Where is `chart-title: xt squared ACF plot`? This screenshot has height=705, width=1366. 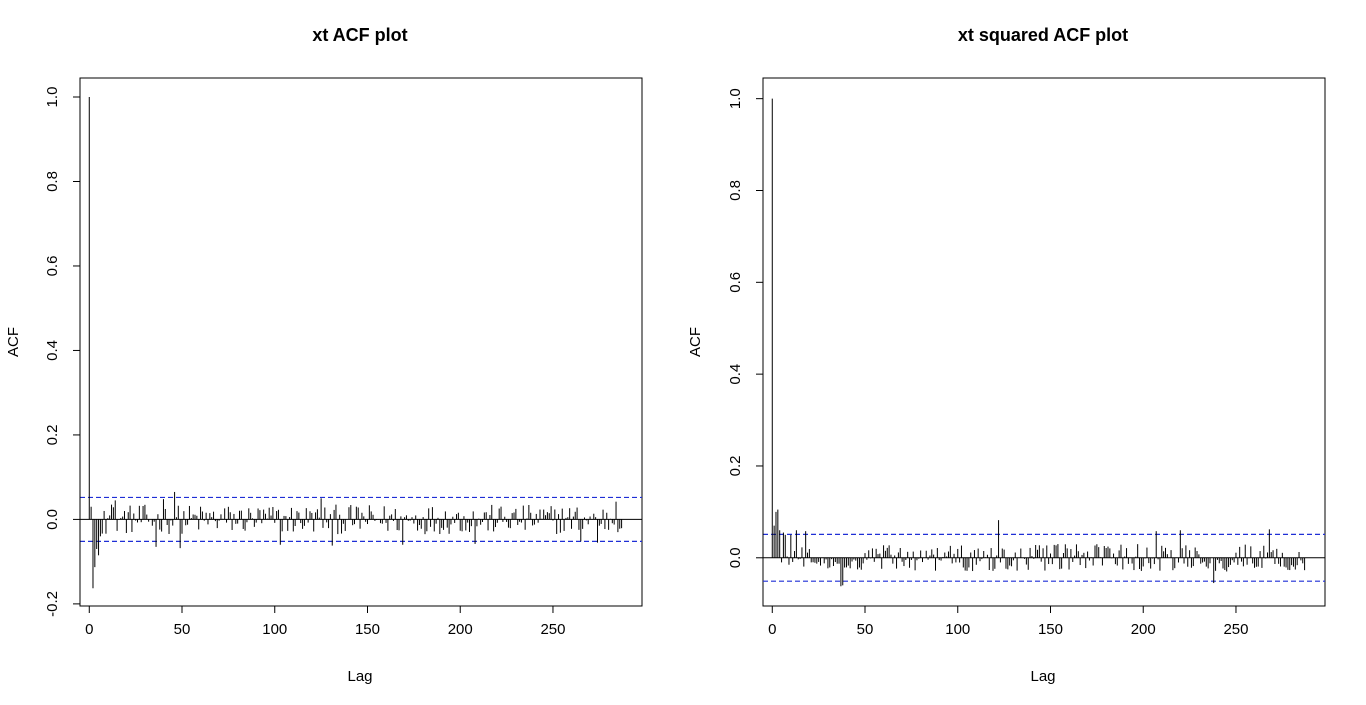 chart-title: xt squared ACF plot is located at coordinates (1043, 35).